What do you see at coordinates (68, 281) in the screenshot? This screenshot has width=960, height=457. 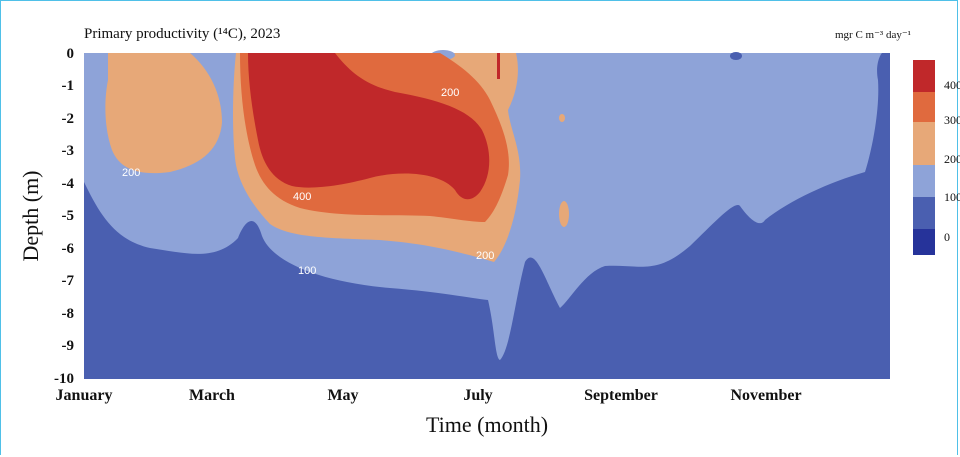 I see `y-tick-label: -7` at bounding box center [68, 281].